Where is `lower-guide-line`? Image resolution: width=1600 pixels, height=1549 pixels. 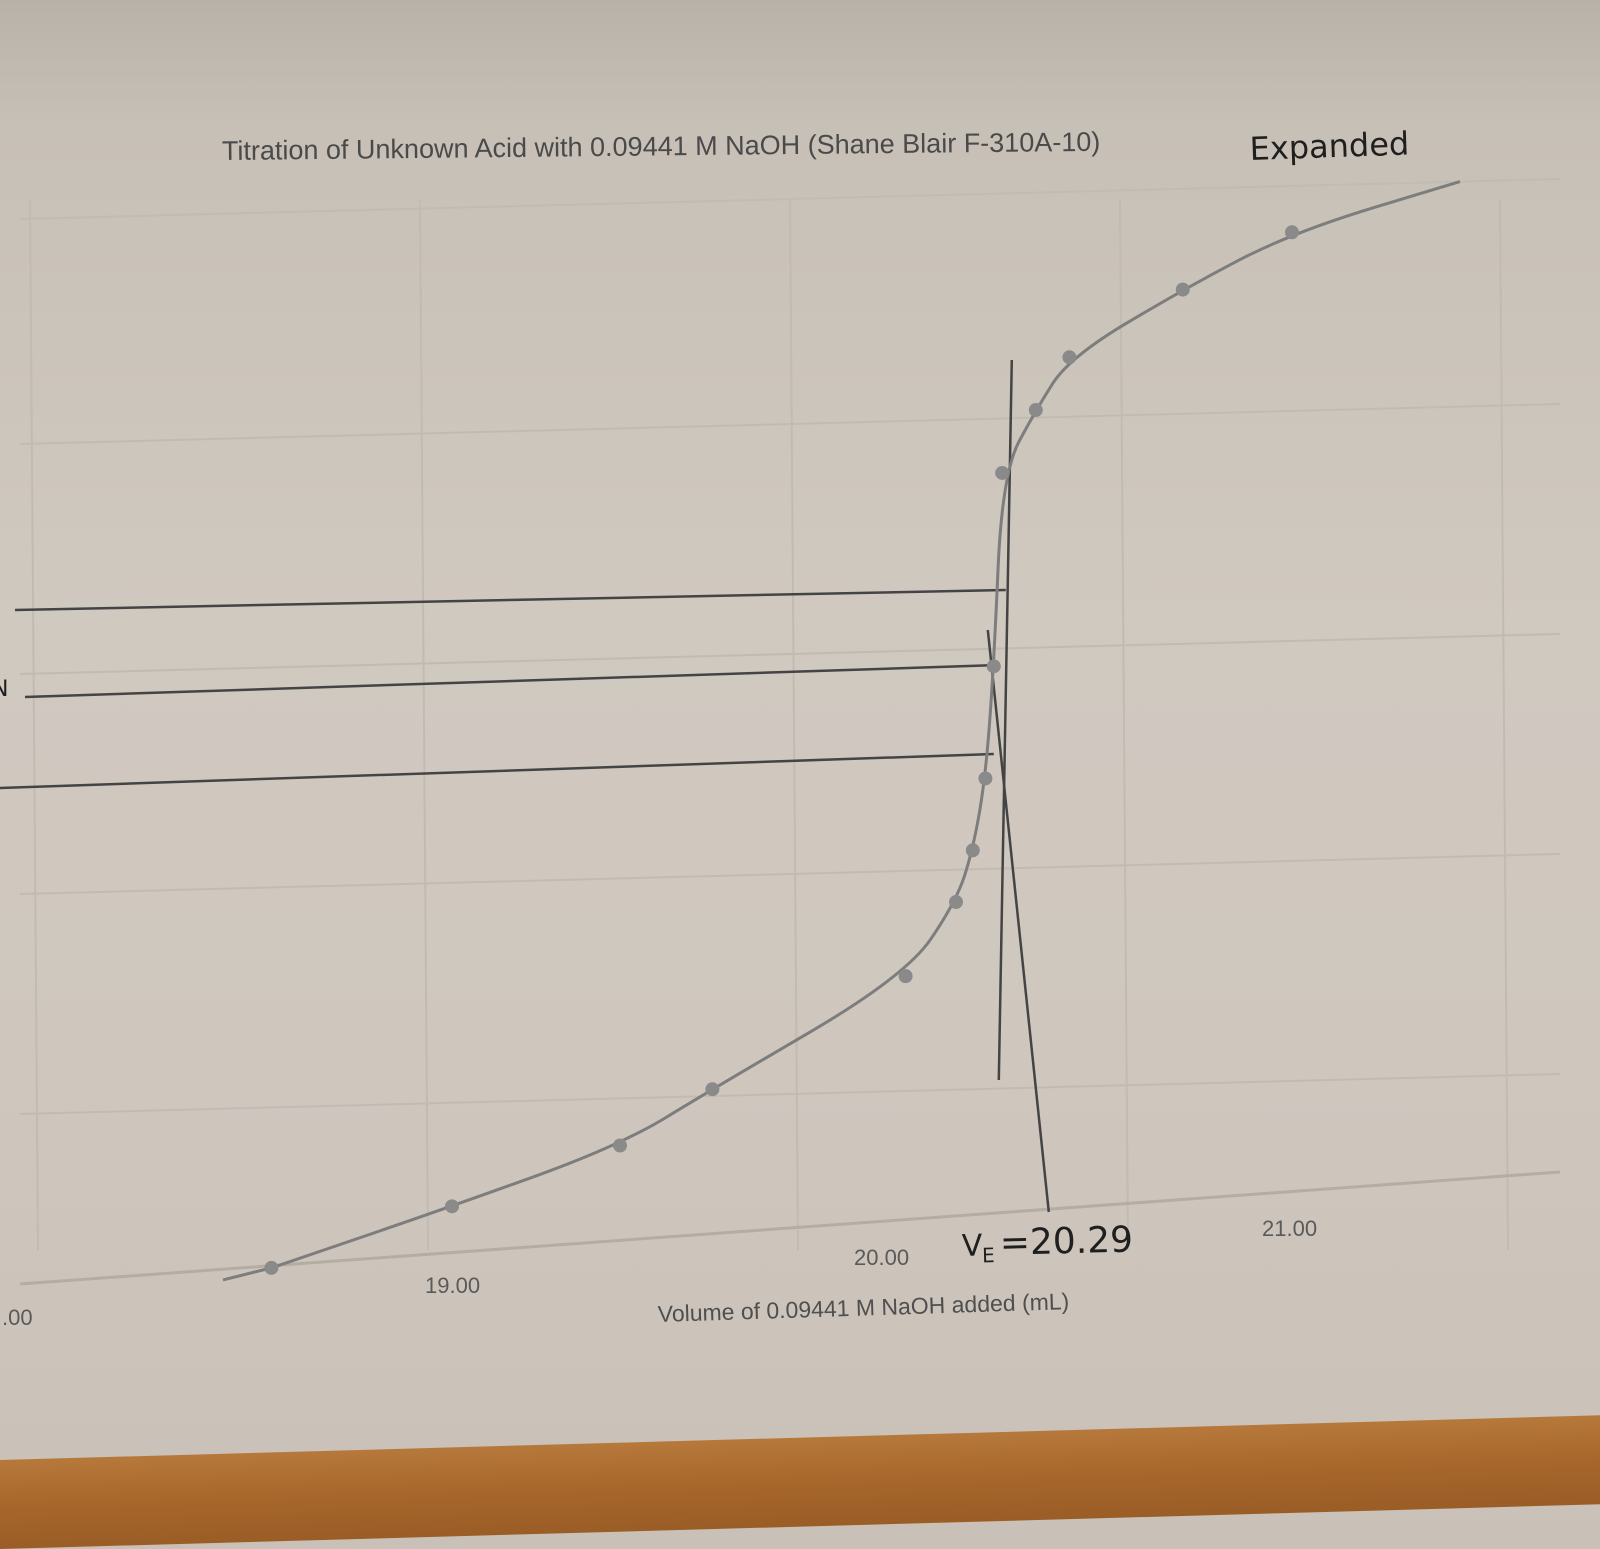
lower-guide-line is located at coordinates (497, 771).